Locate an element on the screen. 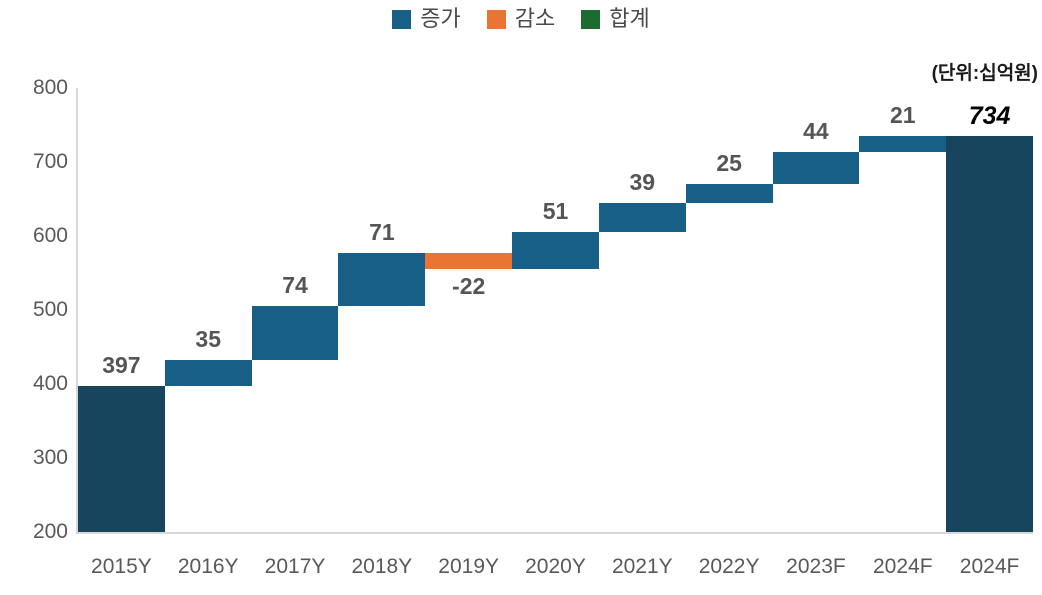 The image size is (1042, 595). bar-decrease is located at coordinates (469, 261).